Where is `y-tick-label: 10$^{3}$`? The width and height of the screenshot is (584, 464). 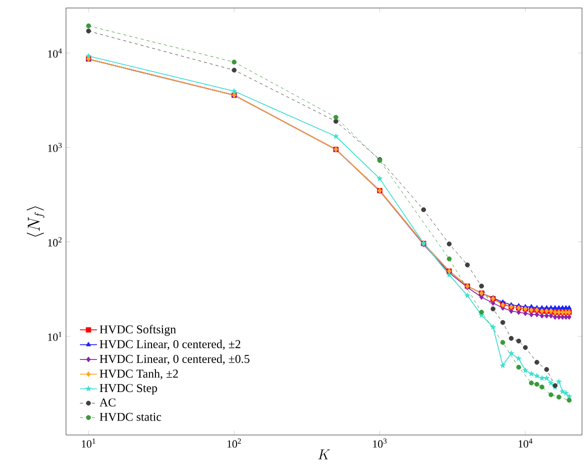
y-tick-label: 10$^{3}$ is located at coordinates (55, 147).